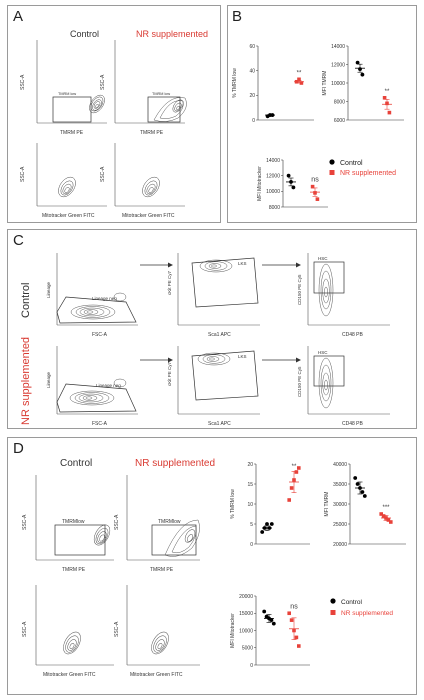  What do you see at coordinates (270, 505) in the screenshot?
I see `chart-d-pct-tmrm-low: 0 5 10 15 20 % TMRM low **` at bounding box center [270, 505].